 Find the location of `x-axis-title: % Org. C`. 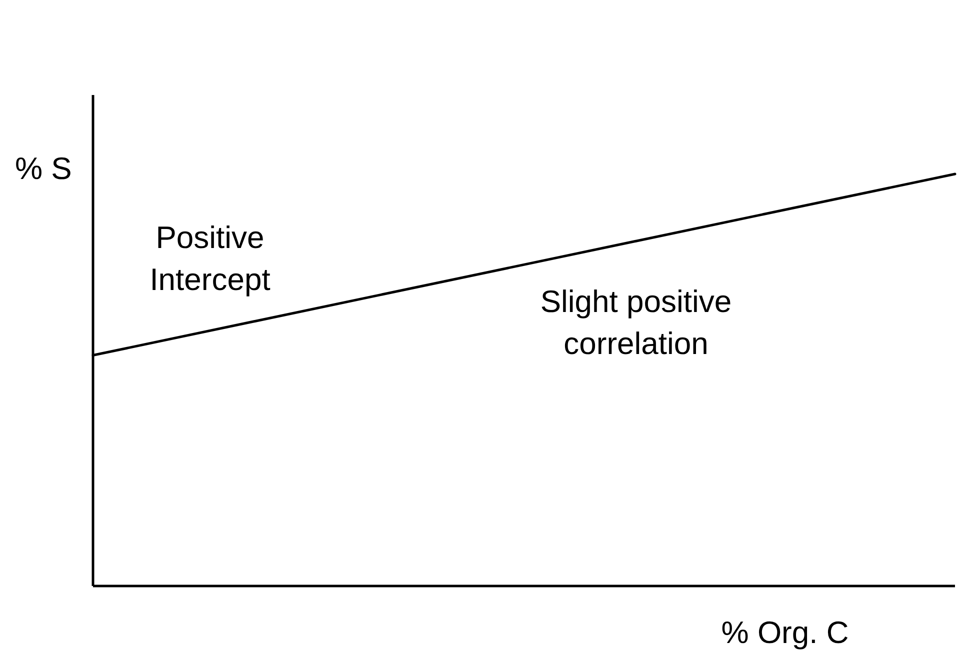

x-axis-title: % Org. C is located at coordinates (785, 632).